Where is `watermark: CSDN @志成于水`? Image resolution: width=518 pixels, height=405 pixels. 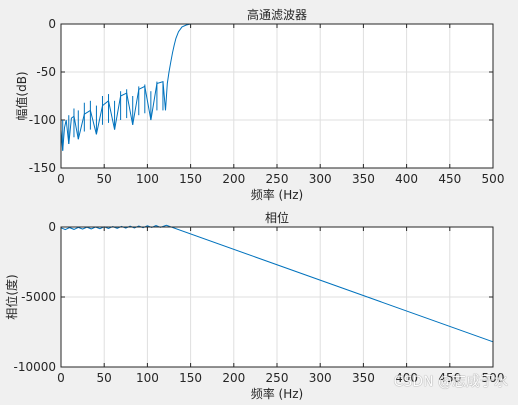
watermark: CSDN @志成于水 is located at coordinates (450, 382).